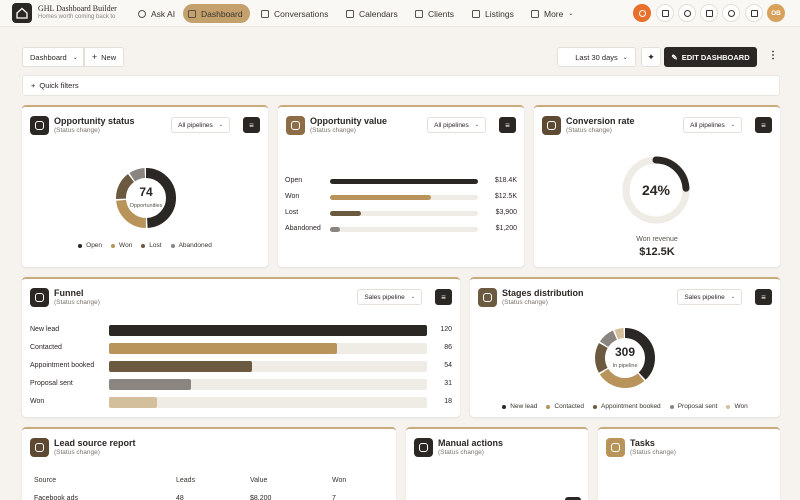  I want to click on dashboard-select: Dashboard ⌄, so click(53, 57).